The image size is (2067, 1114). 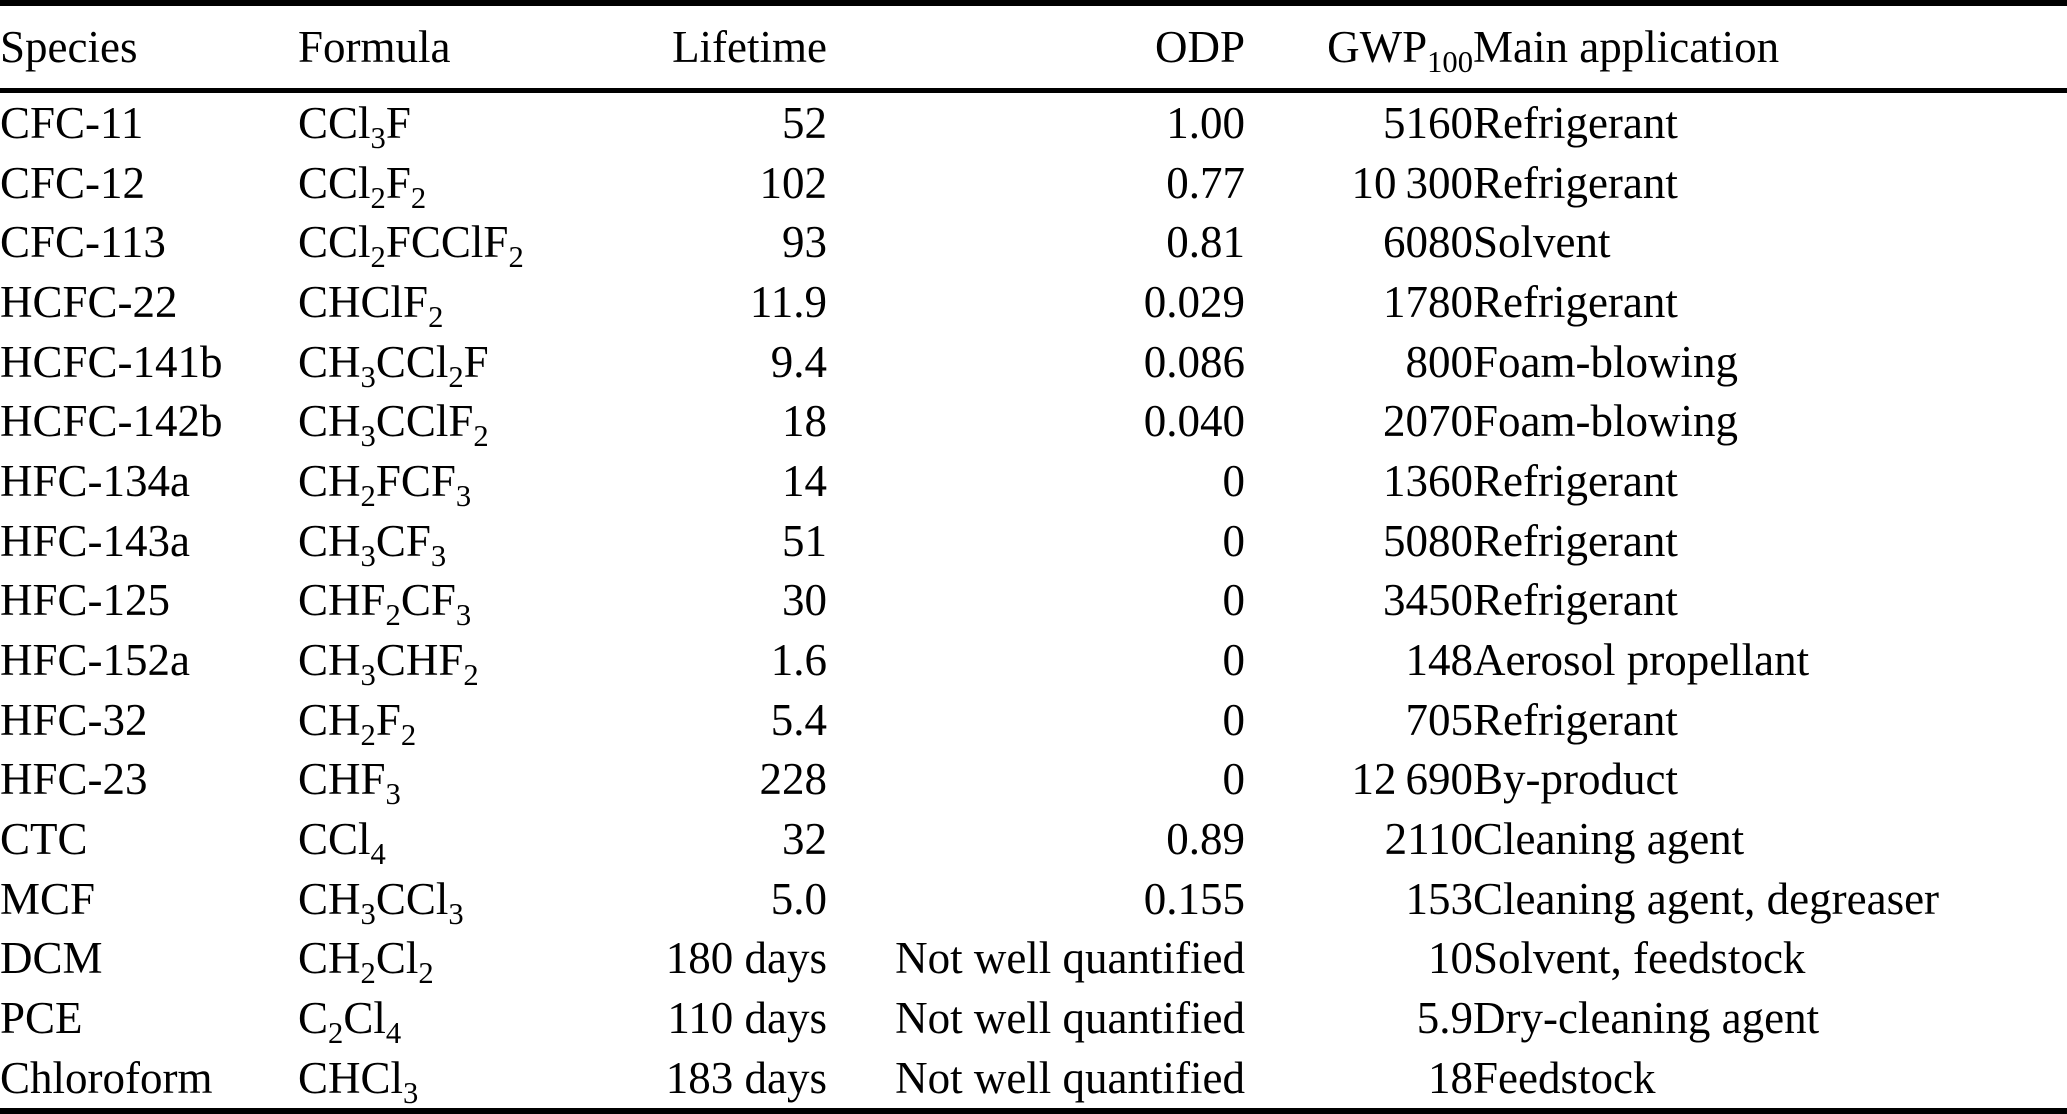 What do you see at coordinates (1033, 242) in the screenshot?
I see `table-row: CFC-113 CCl2FCClF2 93 0.81 6080 Solvent` at bounding box center [1033, 242].